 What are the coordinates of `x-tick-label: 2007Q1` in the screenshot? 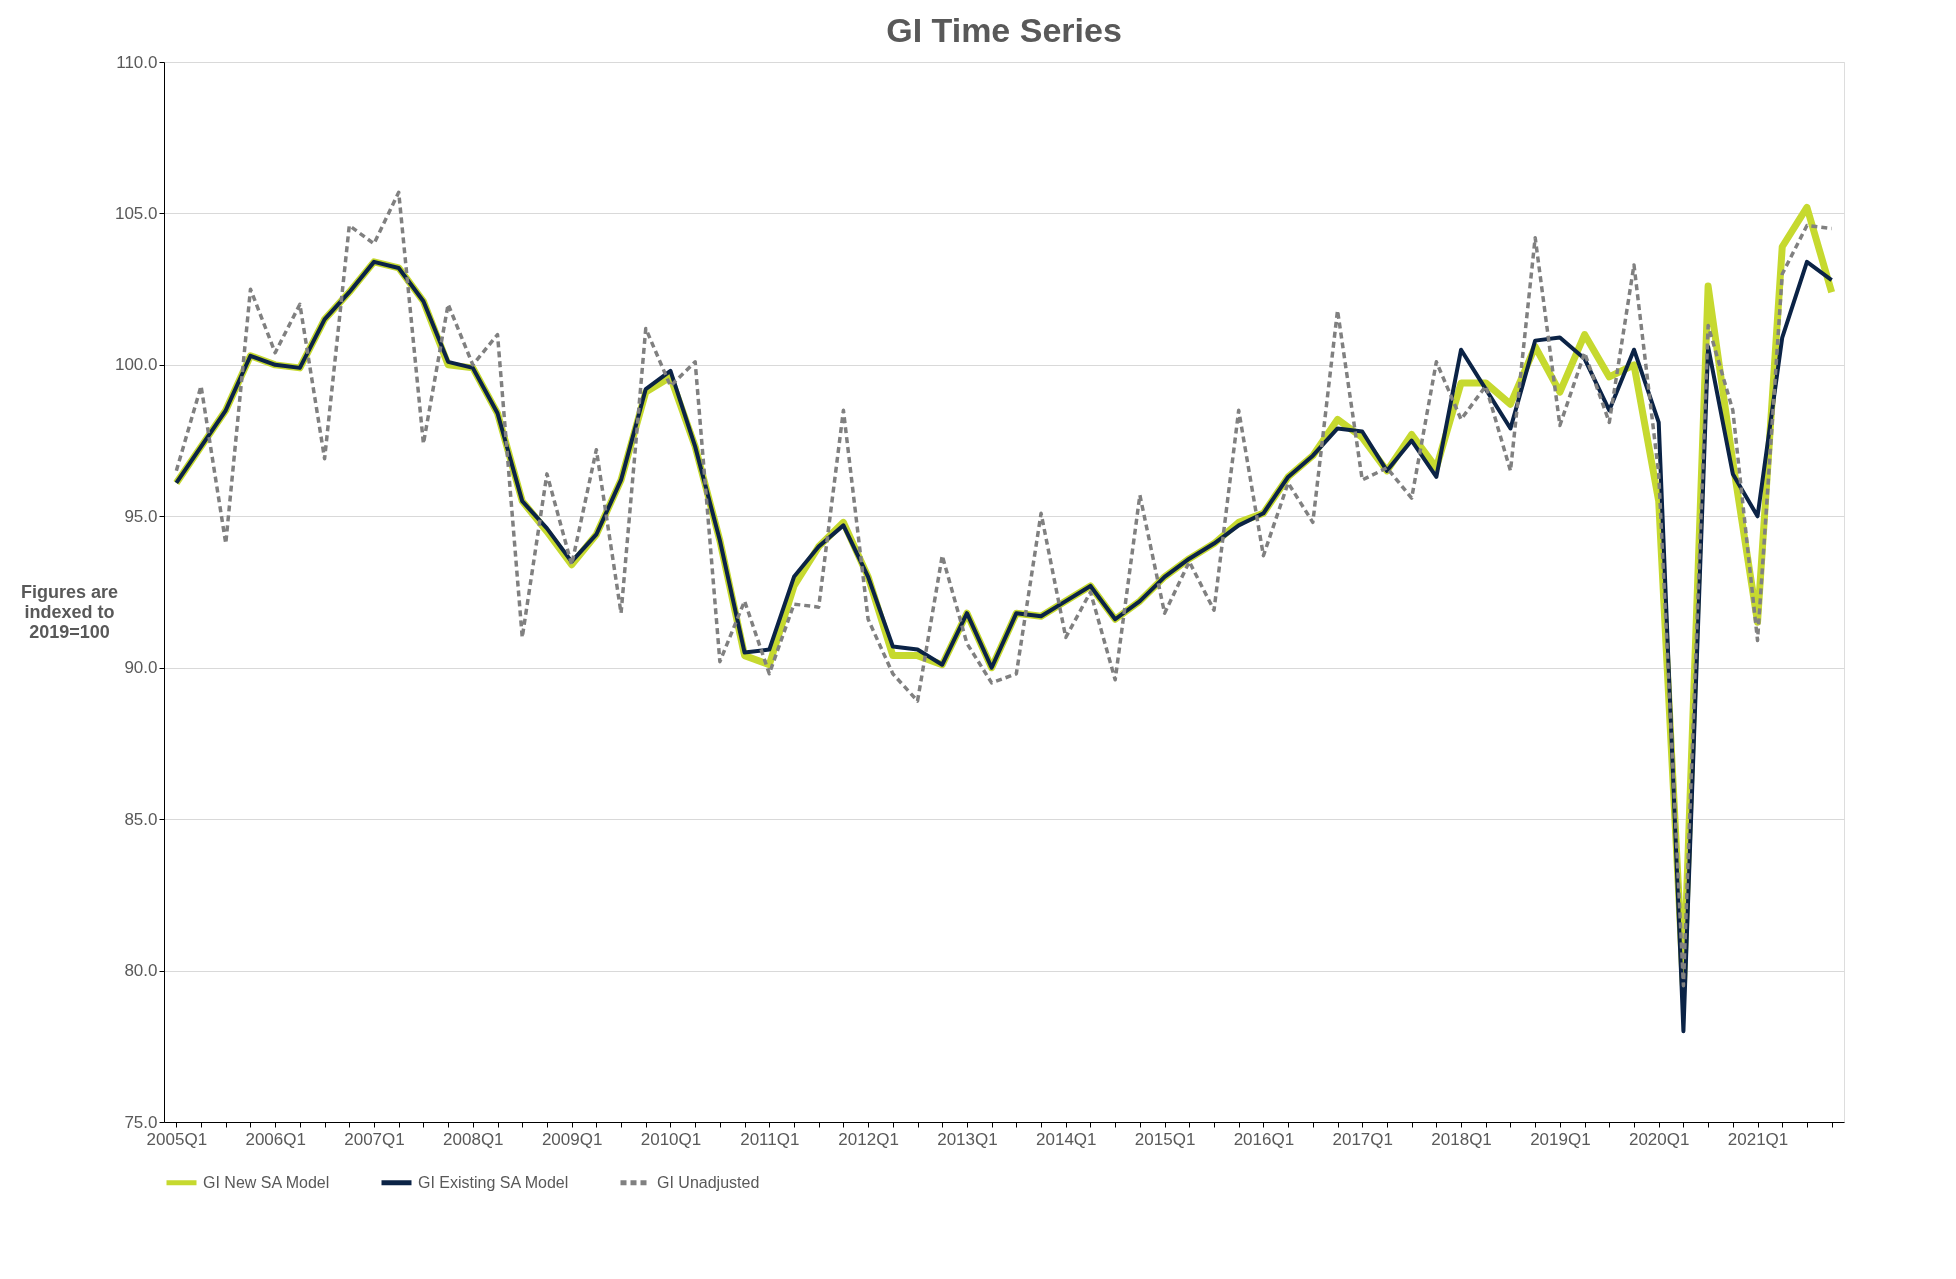 It's located at (374, 1139).